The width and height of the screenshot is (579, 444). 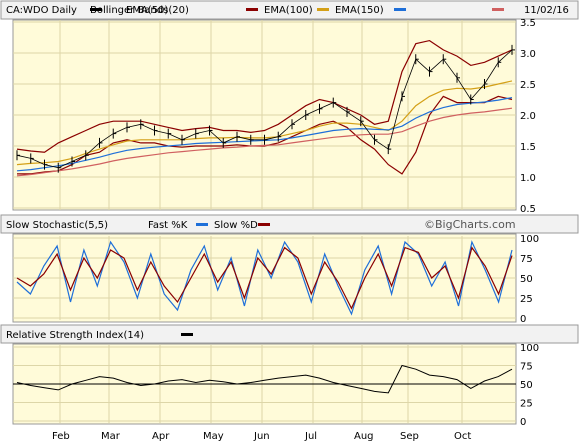 I want to click on price-line-ema150, so click(x=264, y=142).